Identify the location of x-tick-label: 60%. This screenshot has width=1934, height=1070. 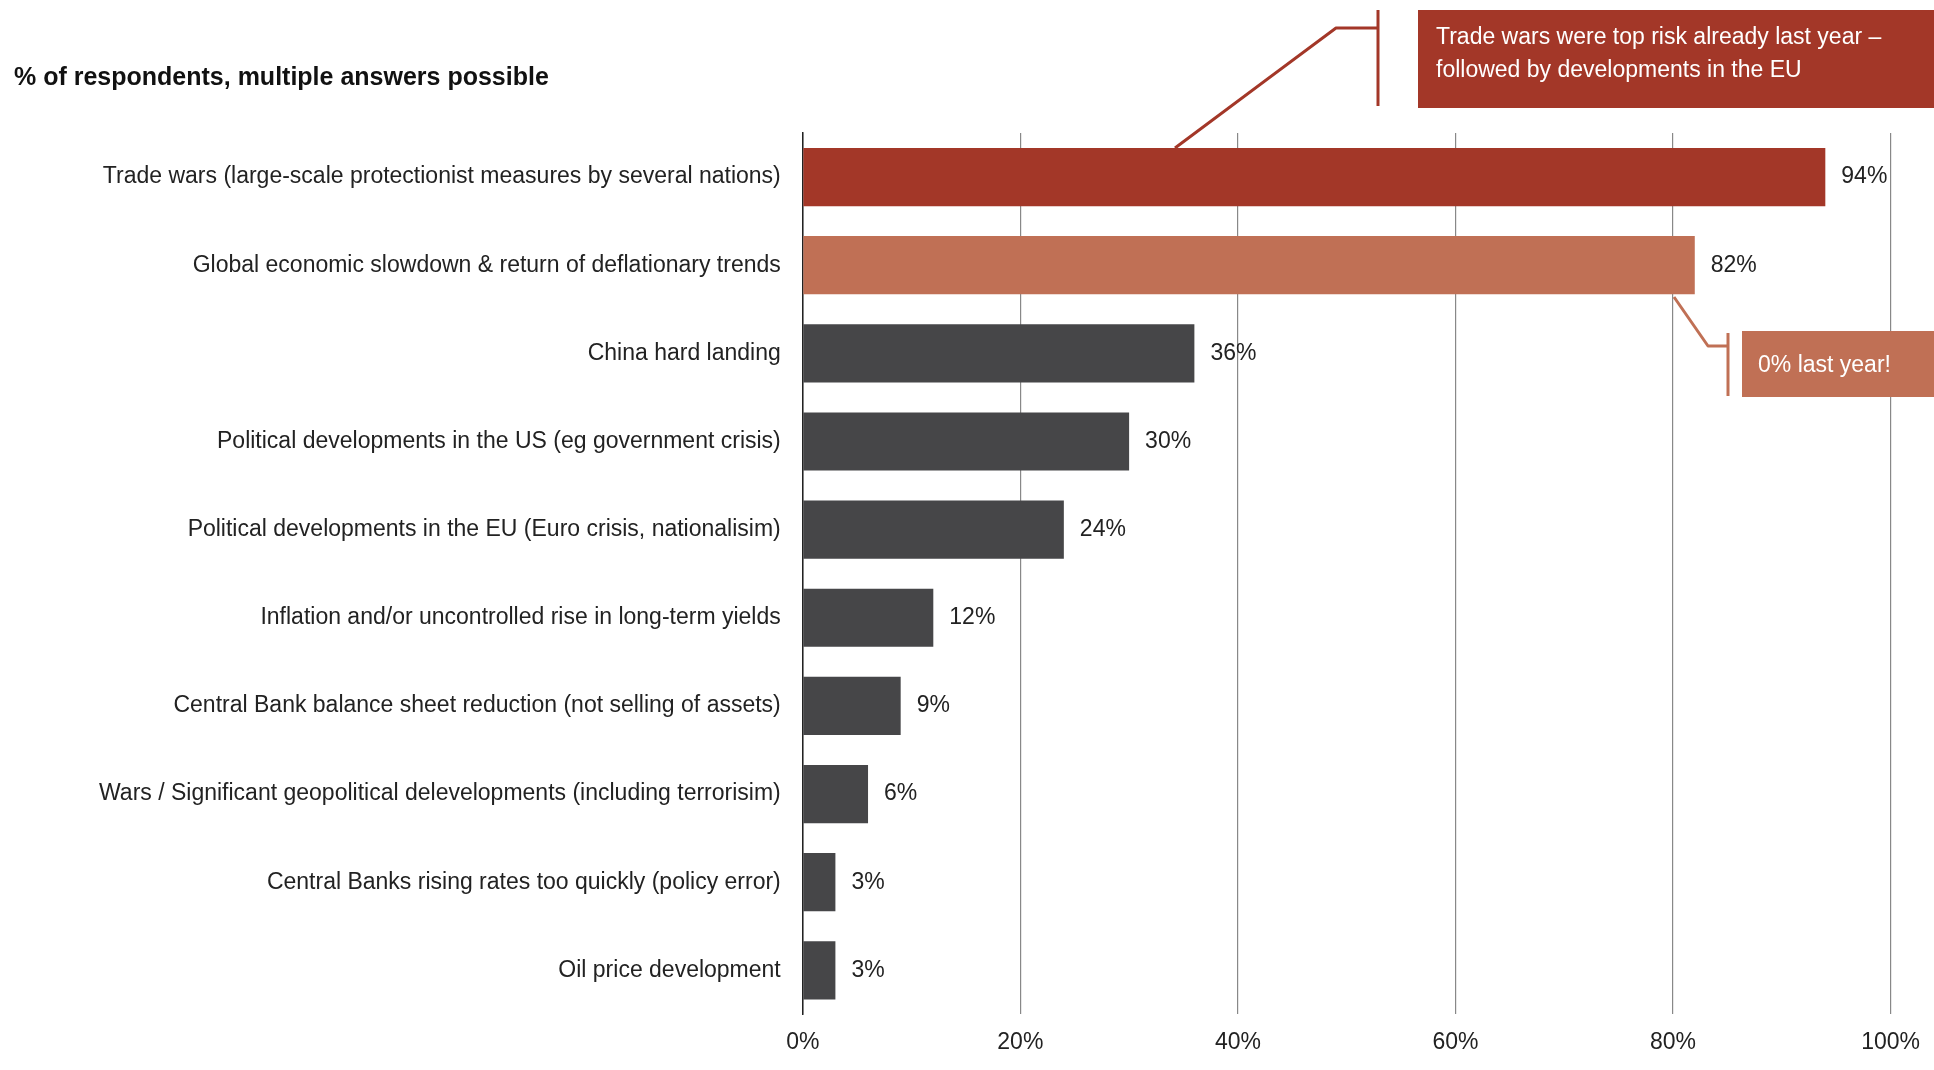
(1455, 1040).